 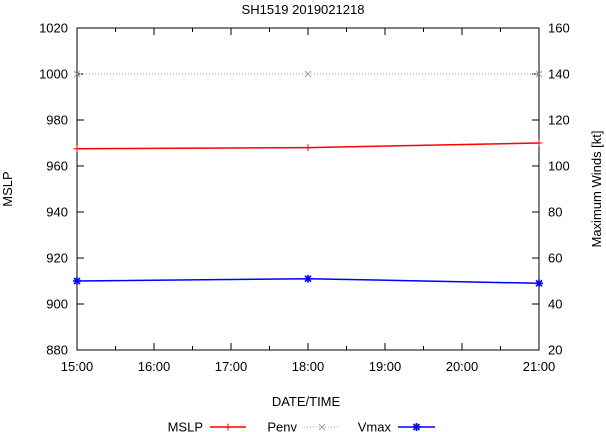 I want to click on legend: MSLP Penv Vmax, so click(x=301, y=426).